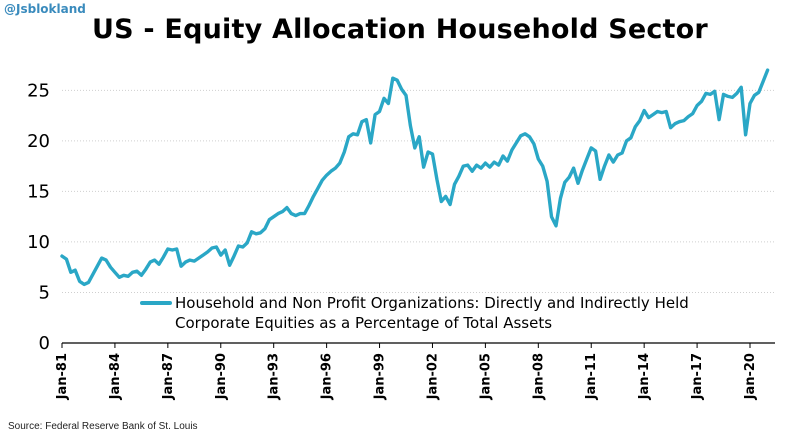 The image size is (800, 439). Describe the element at coordinates (380, 376) in the screenshot. I see `x-tick-label: Jan-99` at that location.